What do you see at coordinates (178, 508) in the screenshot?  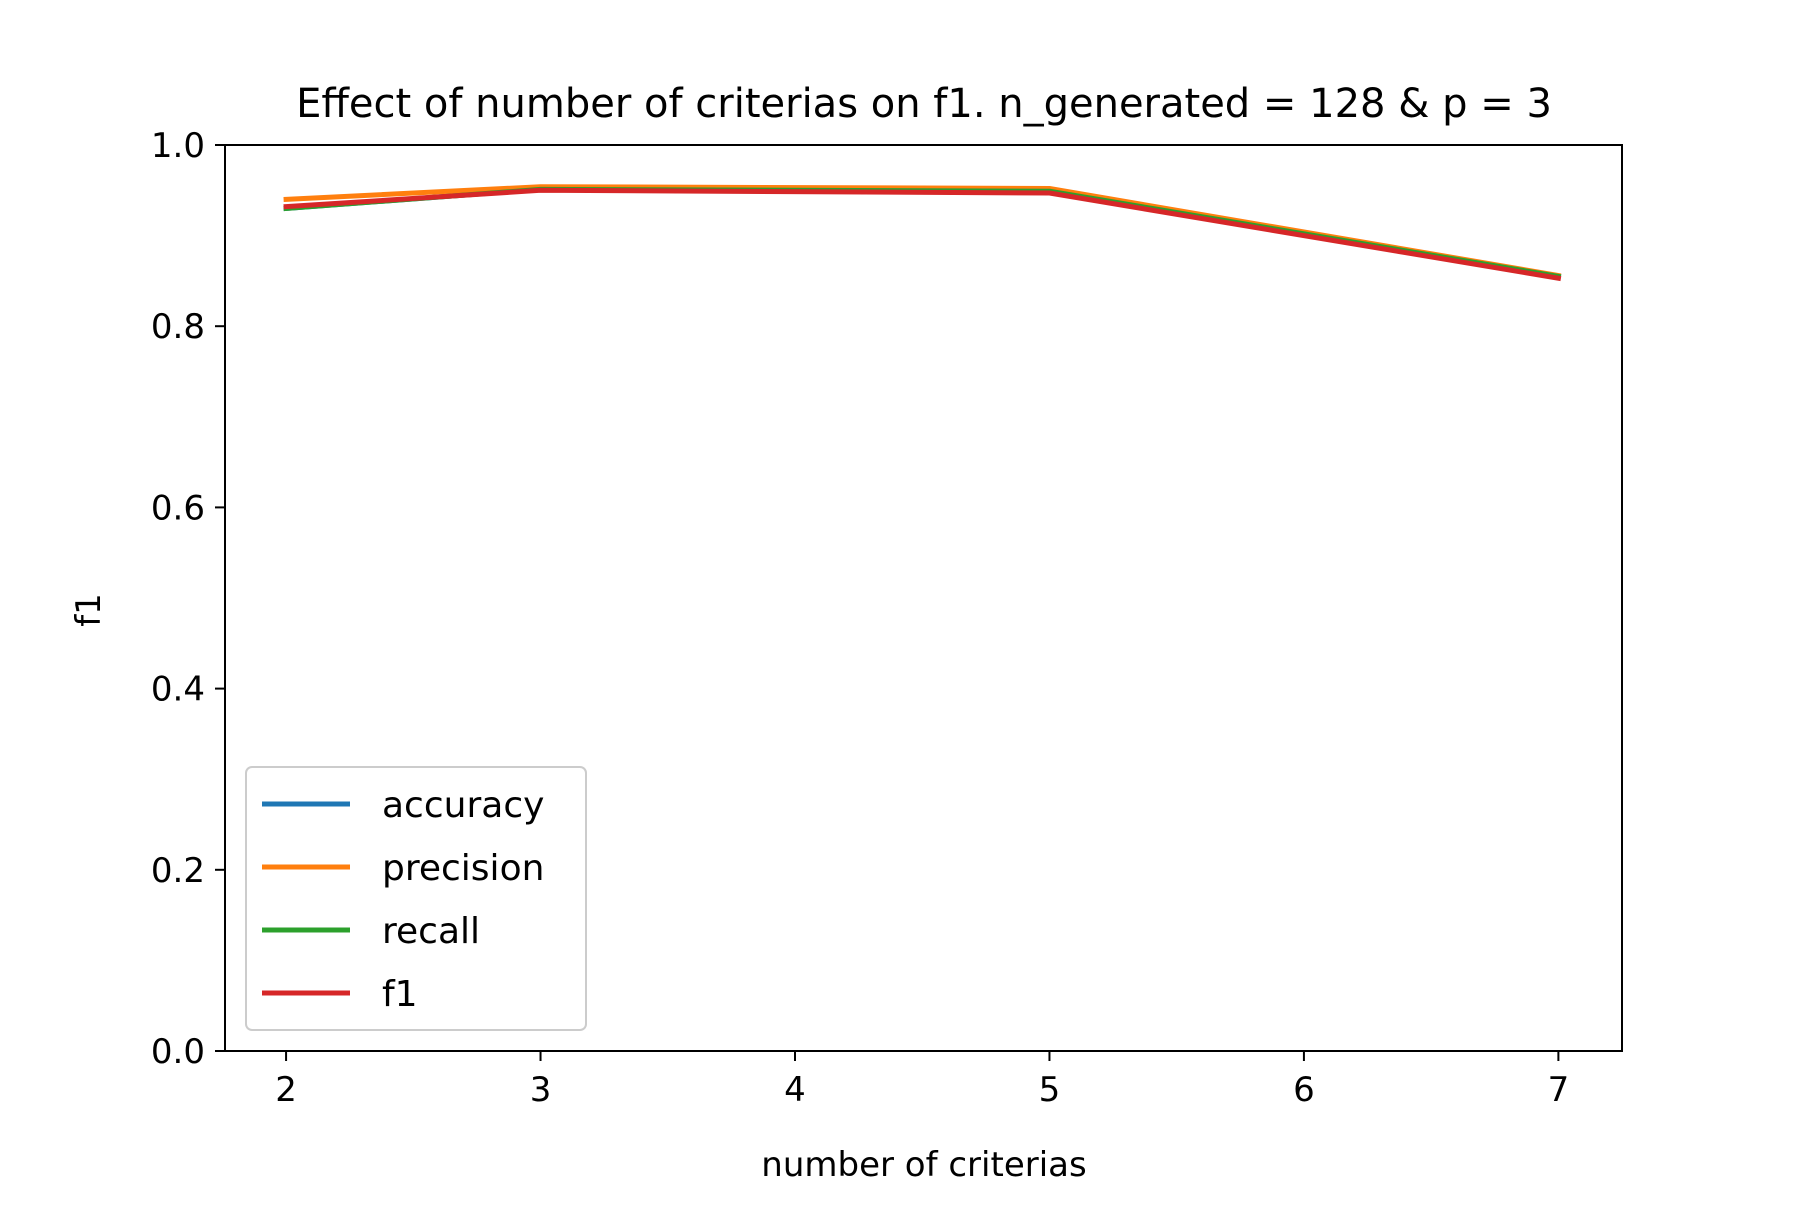 I see `y-tick-label: 0.6` at bounding box center [178, 508].